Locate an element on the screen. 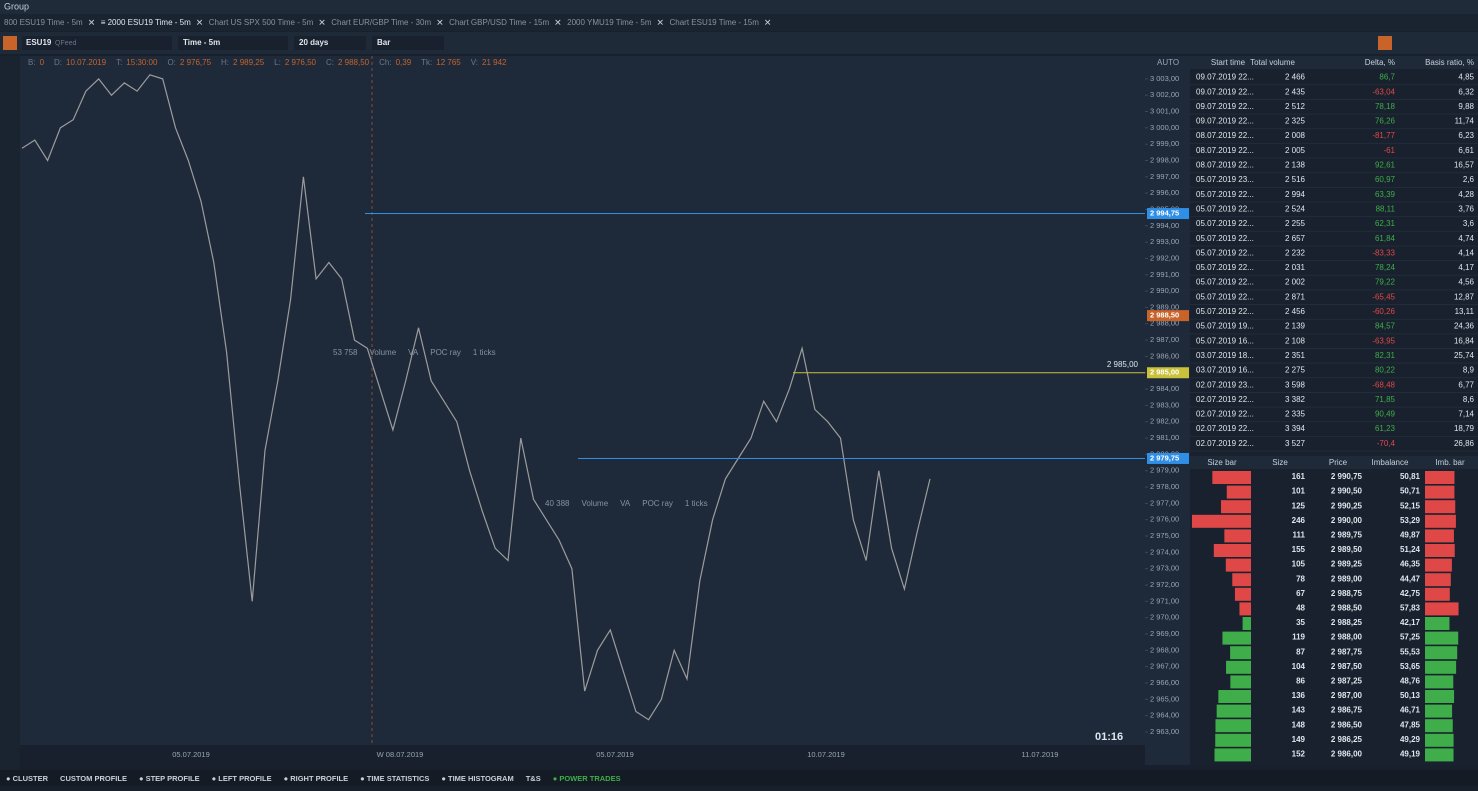  tab: 800 ESU19 Time - 5m is located at coordinates (43, 22).